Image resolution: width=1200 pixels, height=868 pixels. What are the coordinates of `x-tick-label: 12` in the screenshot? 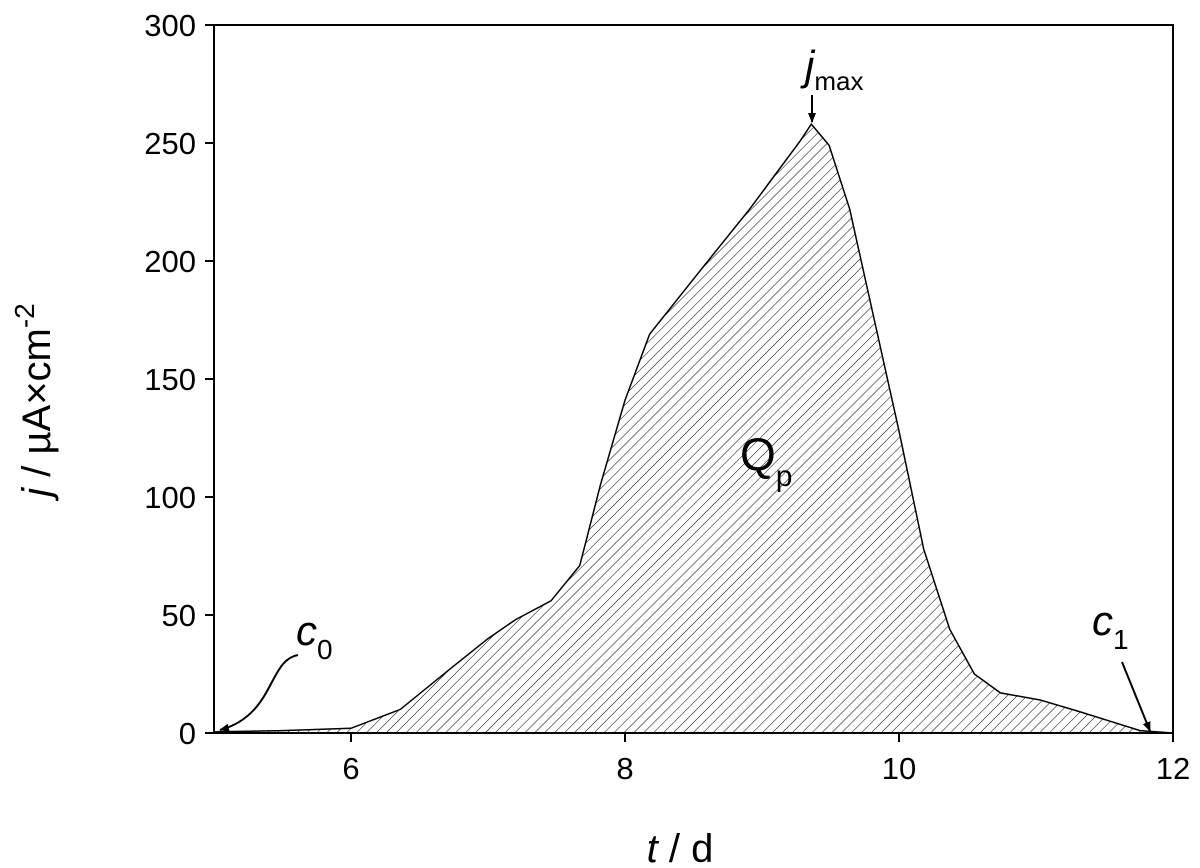 It's located at (1173, 768).